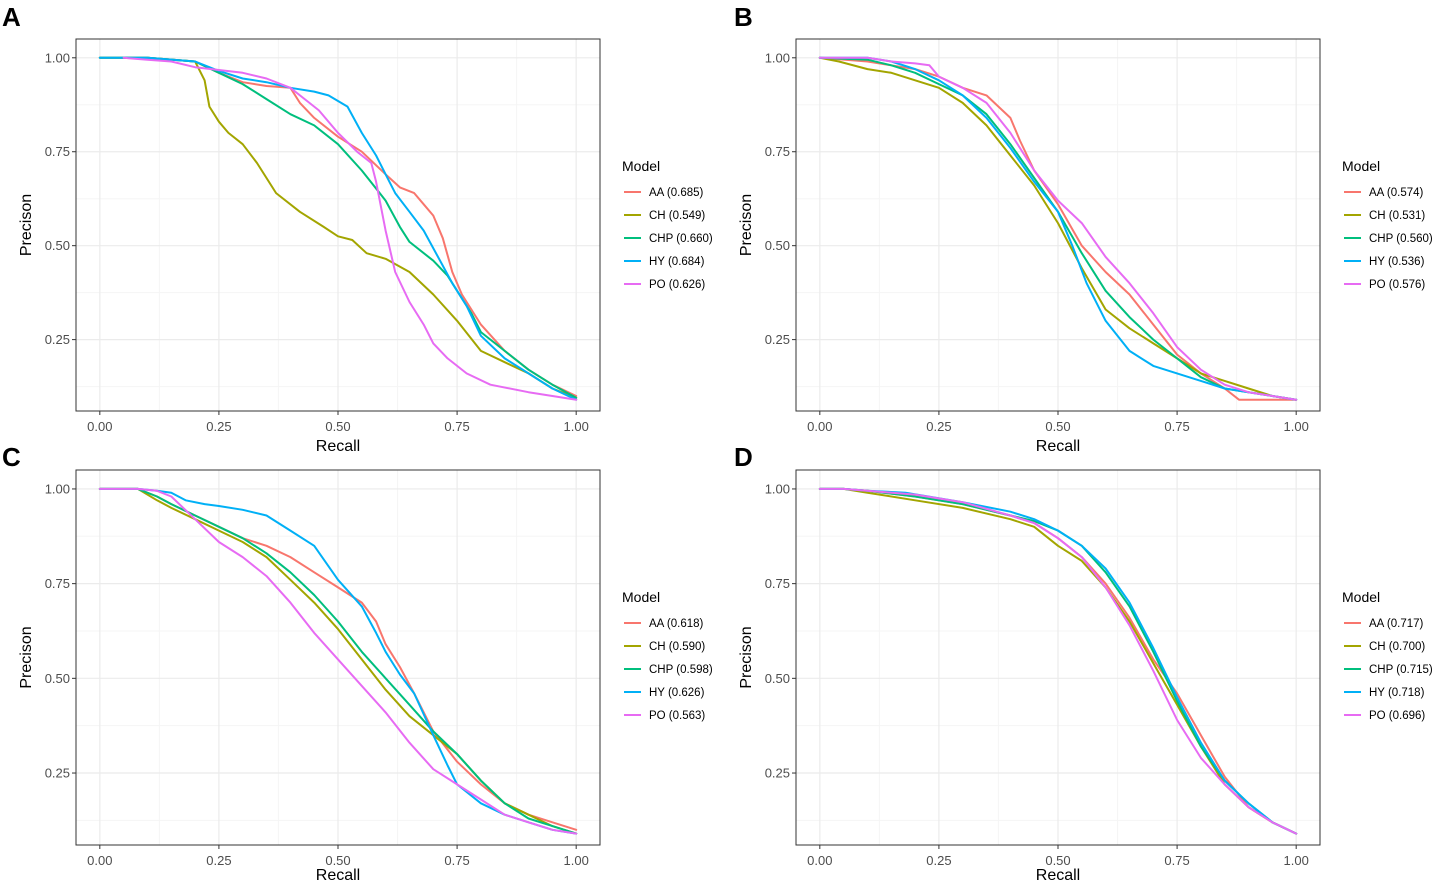 Image resolution: width=1437 pixels, height=882 pixels. What do you see at coordinates (1397, 285) in the screenshot?
I see `legend-label-po: PO (0.576)` at bounding box center [1397, 285].